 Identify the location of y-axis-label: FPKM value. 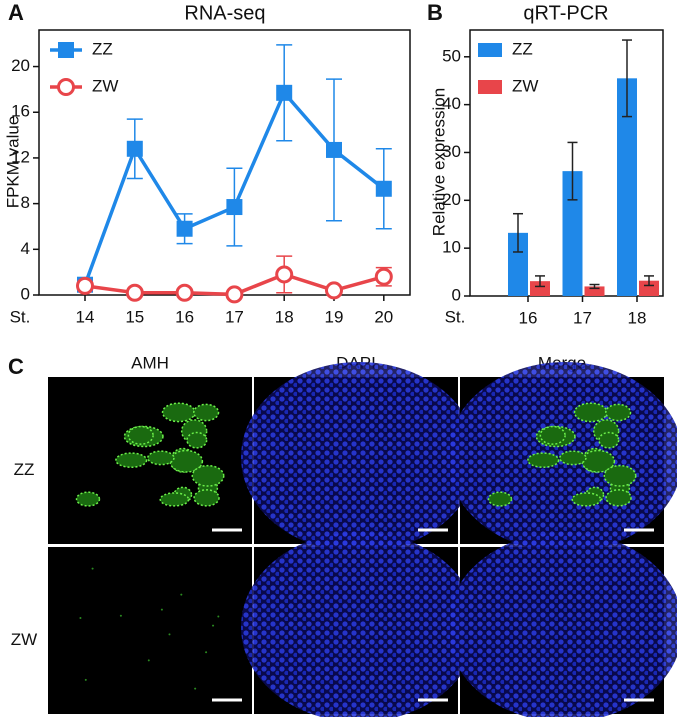
(12, 162).